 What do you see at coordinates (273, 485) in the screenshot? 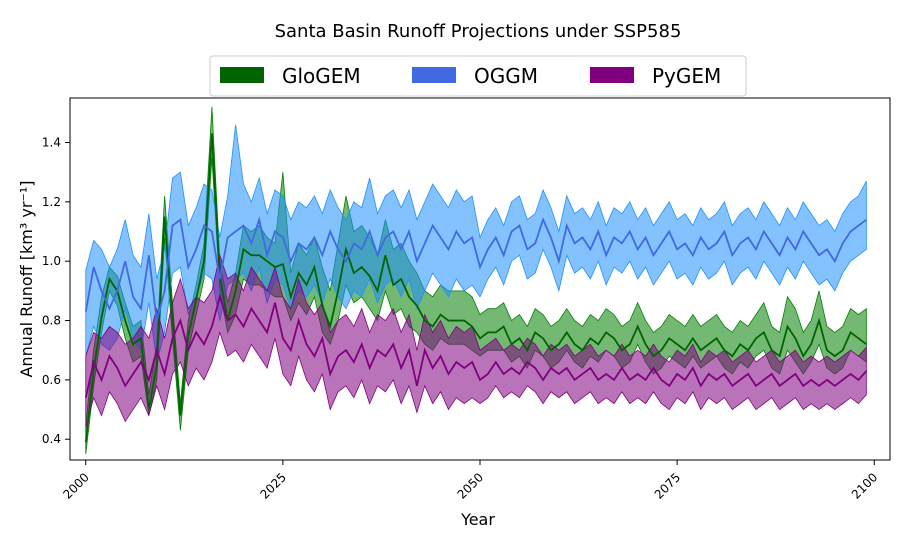
I see `x-tick-label: 2025` at bounding box center [273, 485].